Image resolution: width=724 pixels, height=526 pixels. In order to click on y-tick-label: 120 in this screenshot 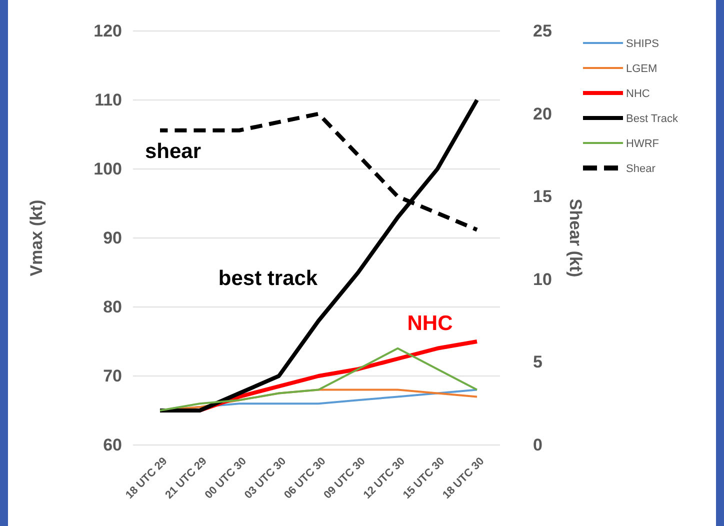, I will do `click(108, 30)`.